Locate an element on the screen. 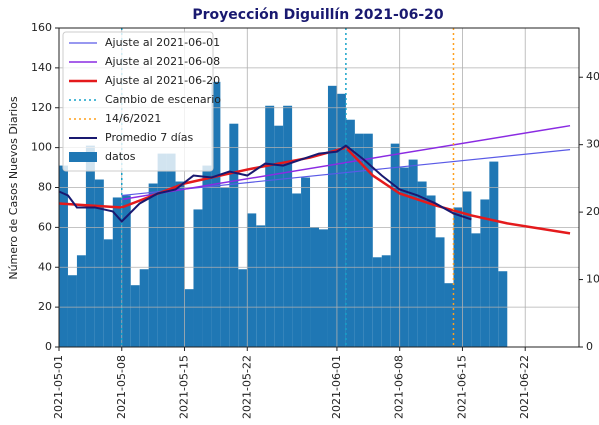 This screenshot has width=599, height=425. y-tick-label: 60 is located at coordinates (45, 226).